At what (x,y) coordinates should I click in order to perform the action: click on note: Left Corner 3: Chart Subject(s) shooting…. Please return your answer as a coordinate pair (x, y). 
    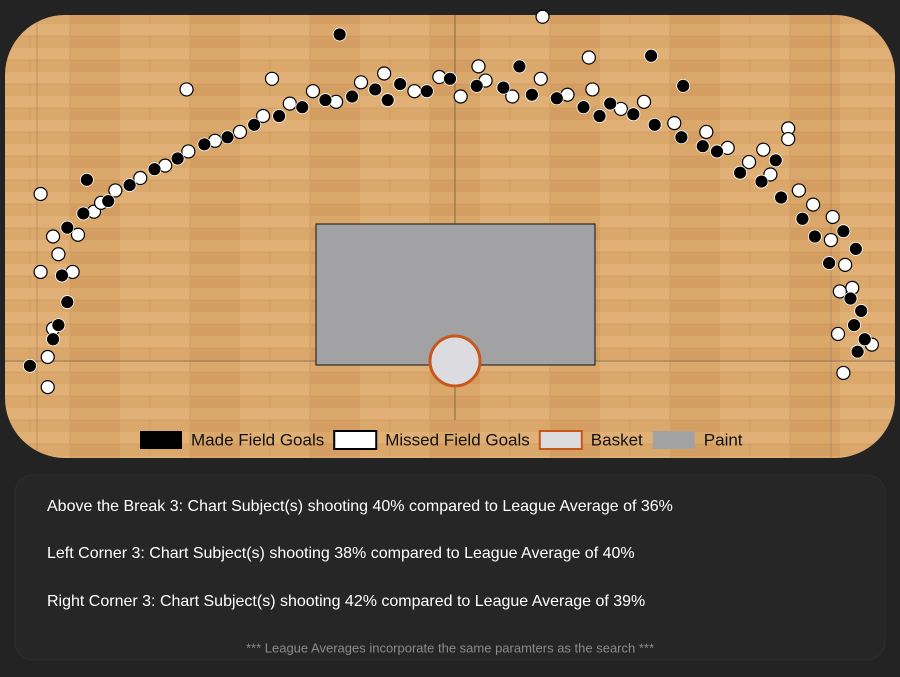
    Looking at the image, I should click on (341, 553).